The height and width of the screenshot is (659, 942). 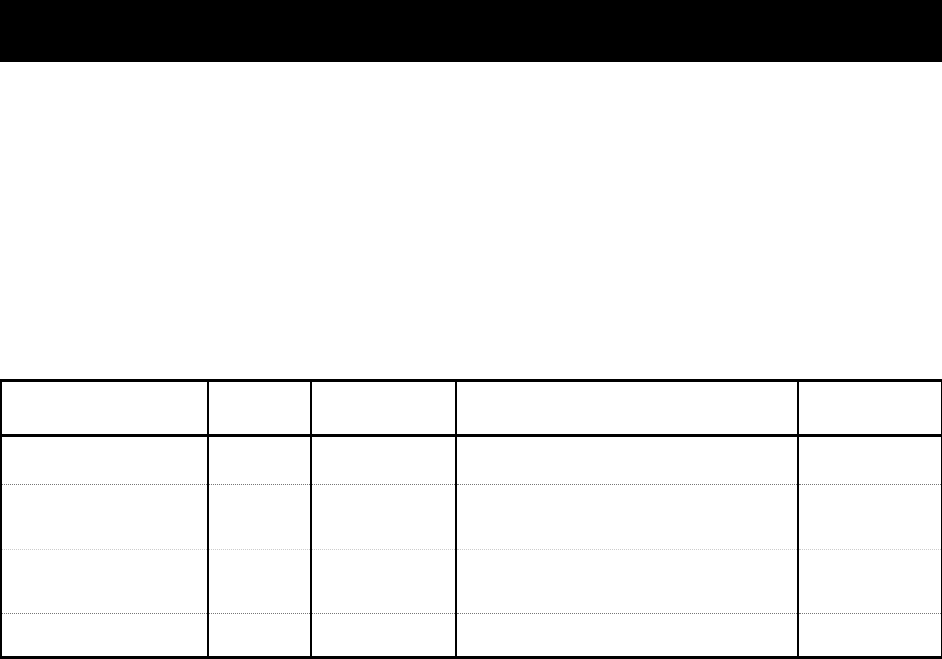 I want to click on table-header-row, so click(x=471, y=408).